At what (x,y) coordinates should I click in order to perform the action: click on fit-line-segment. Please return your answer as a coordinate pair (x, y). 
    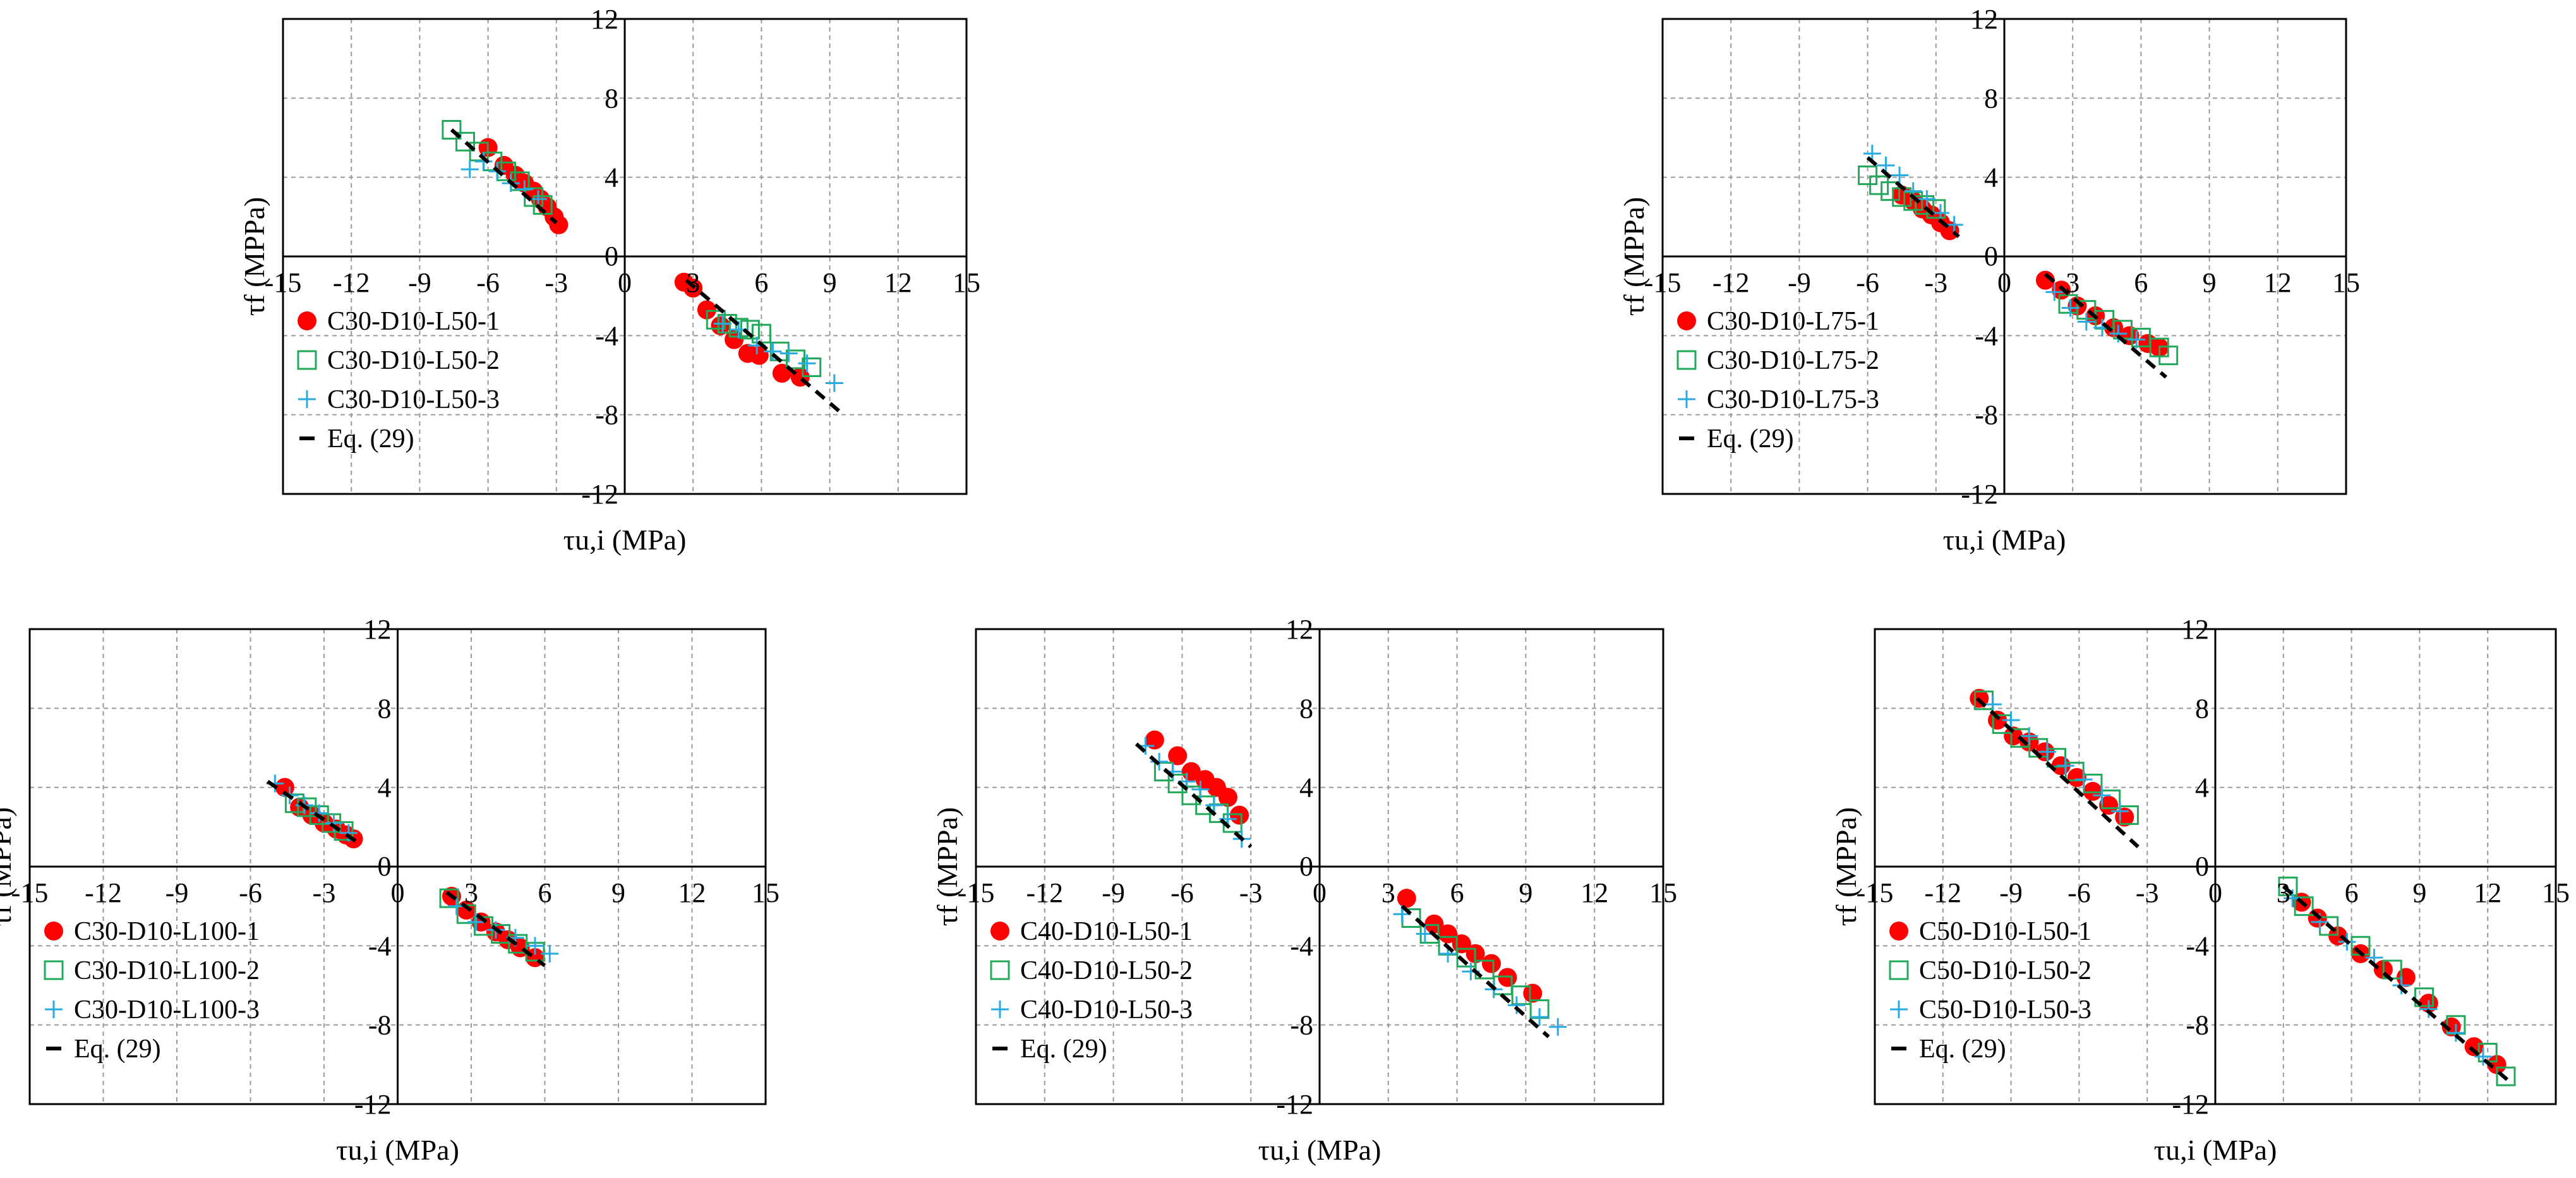
    Looking at the image, I should click on (765, 347).